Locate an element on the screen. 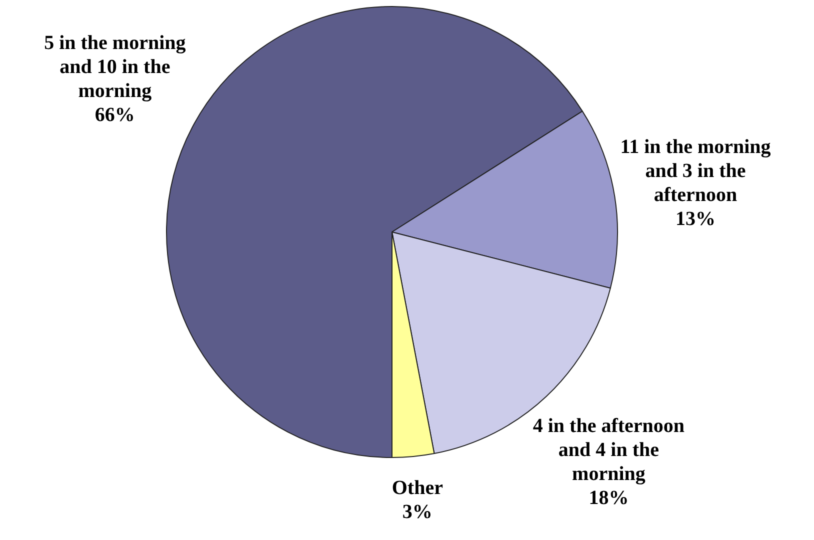 The width and height of the screenshot is (814, 540). slice-label: 11 in the morning and 3 in the afternoon is located at coordinates (695, 171).